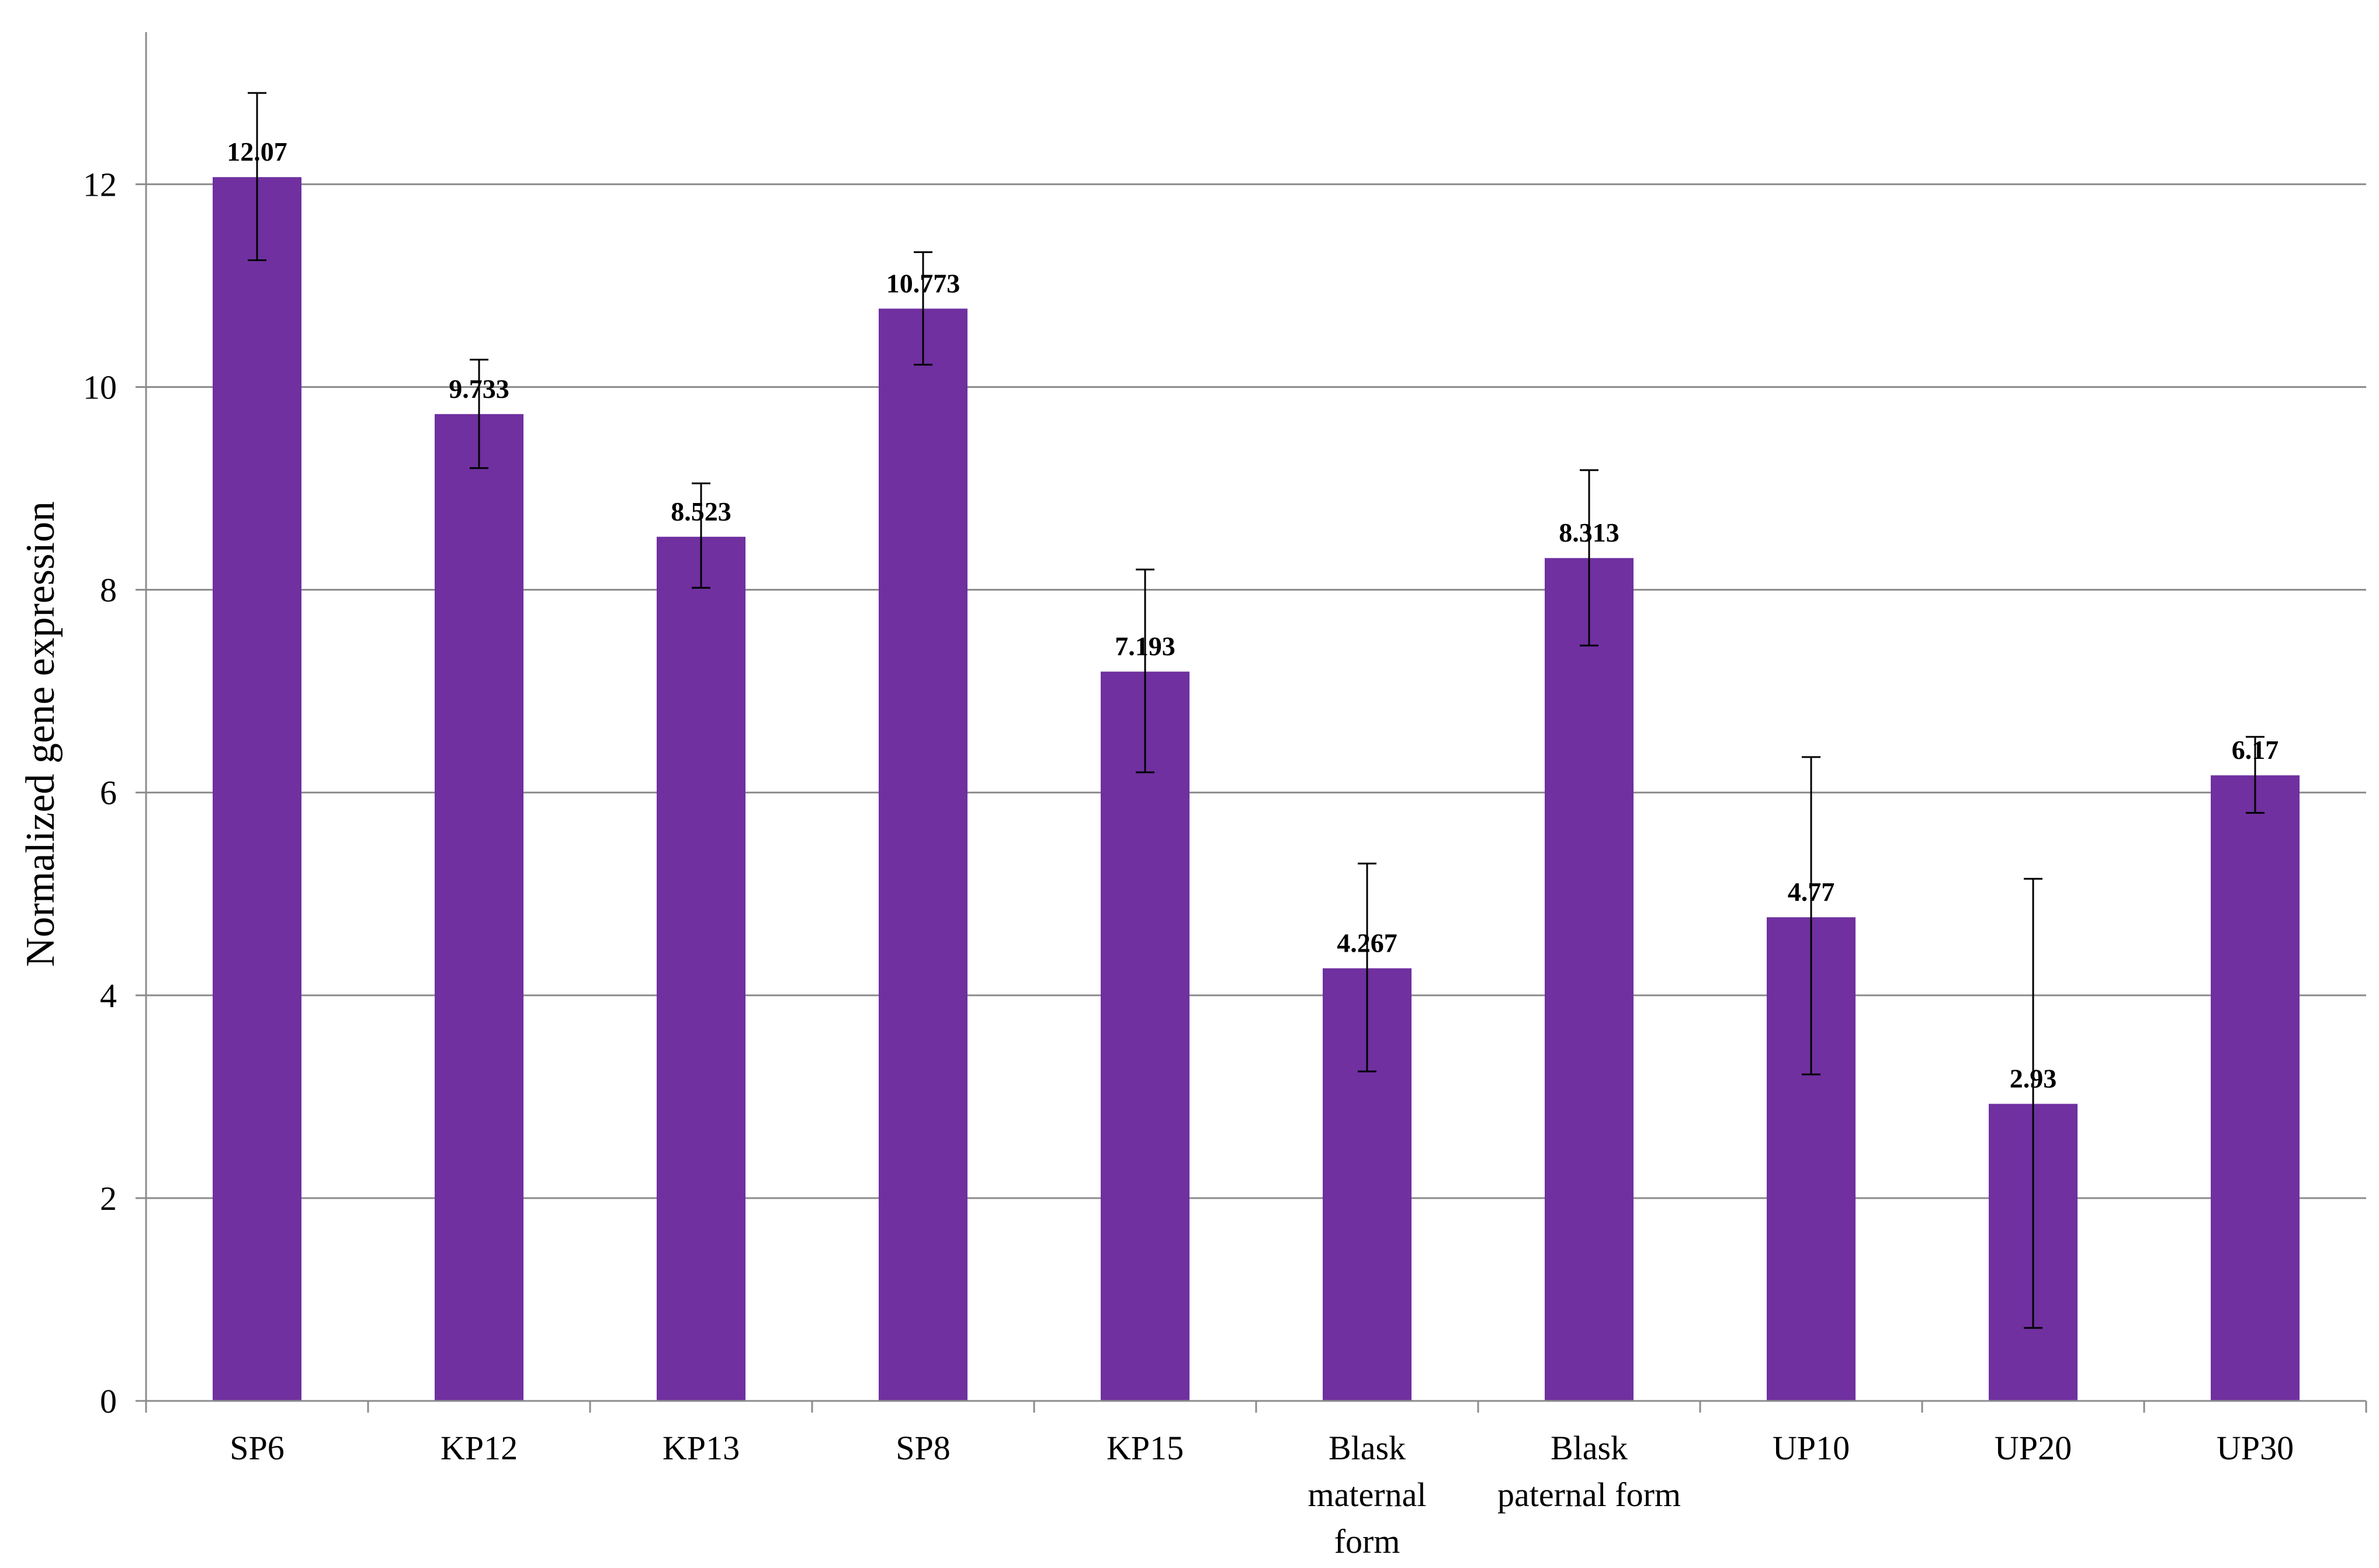 The height and width of the screenshot is (1568, 2379). What do you see at coordinates (108, 1198) in the screenshot?
I see `y-tick-label: 2` at bounding box center [108, 1198].